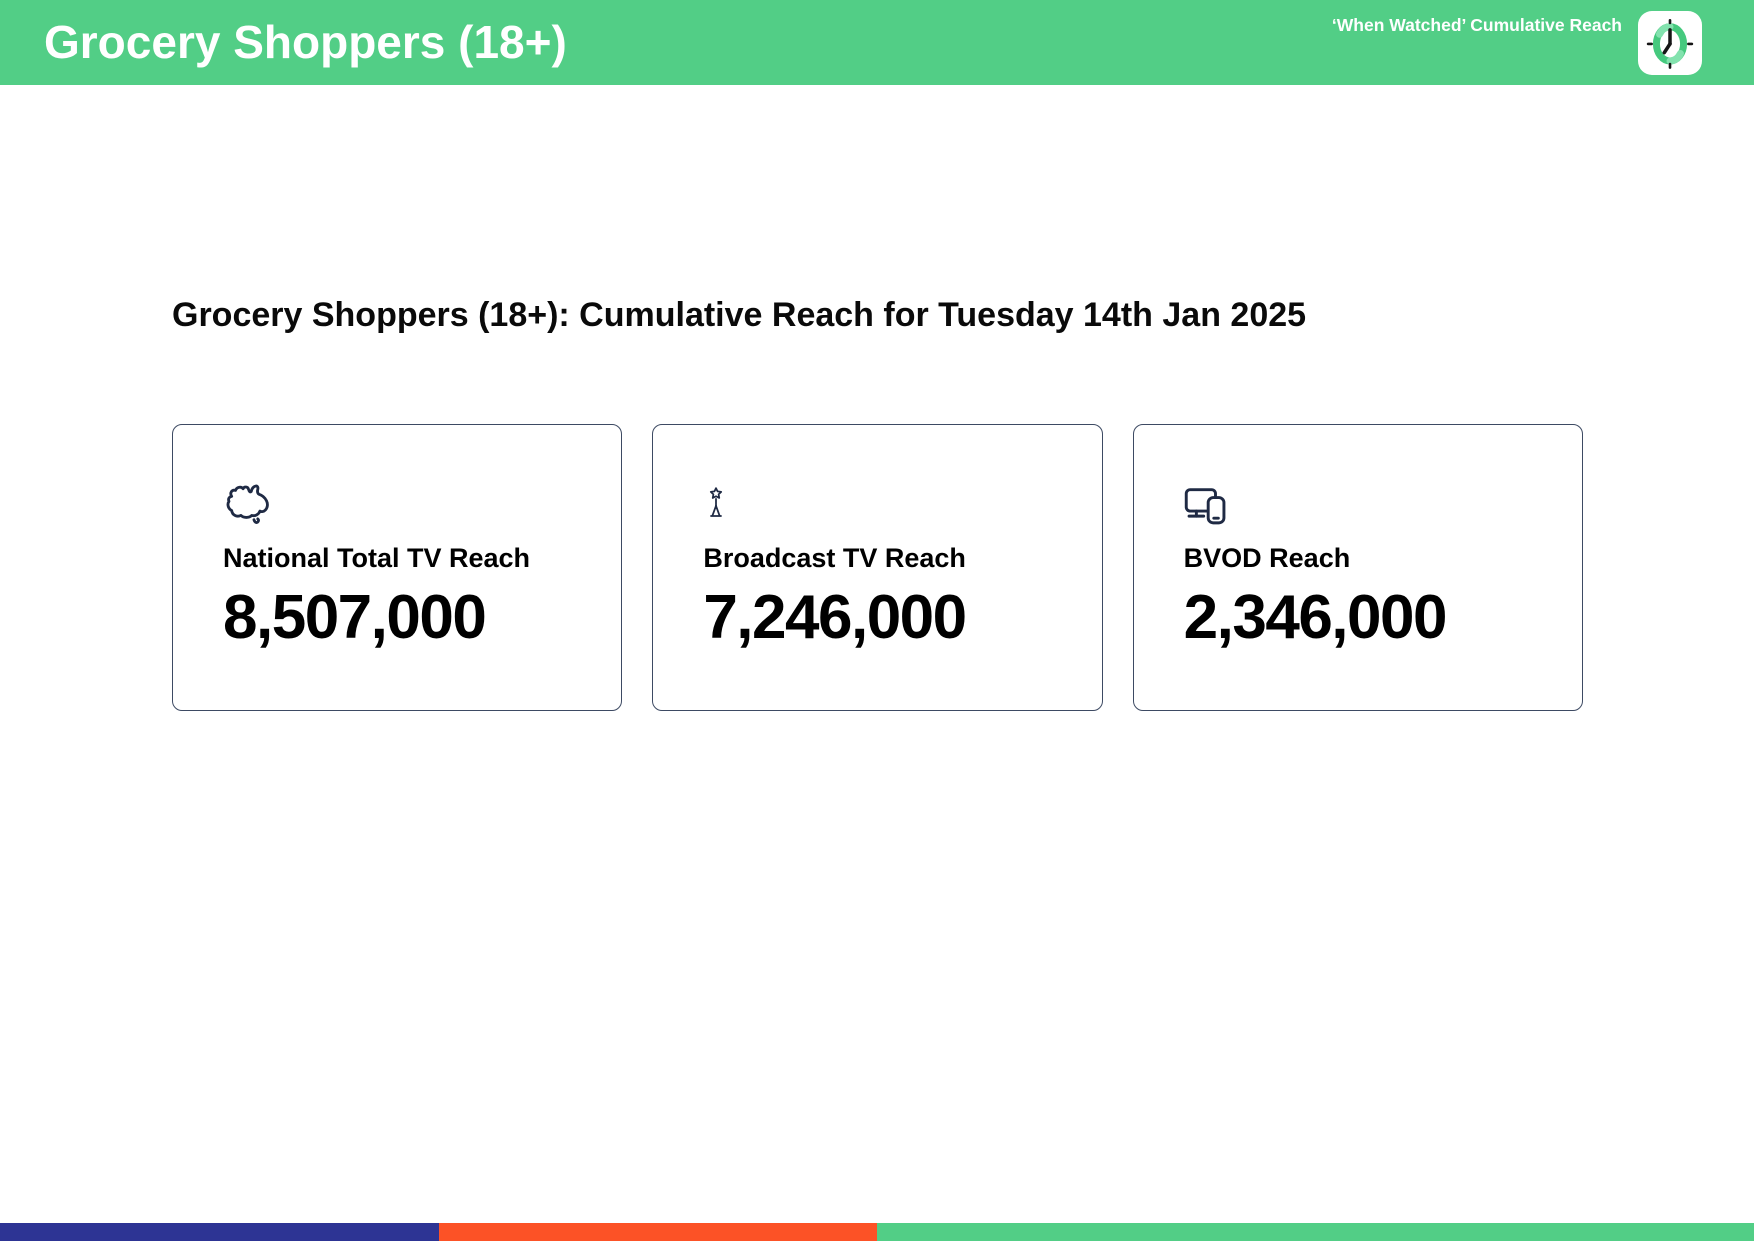  I want to click on clock-icon, so click(1670, 43).